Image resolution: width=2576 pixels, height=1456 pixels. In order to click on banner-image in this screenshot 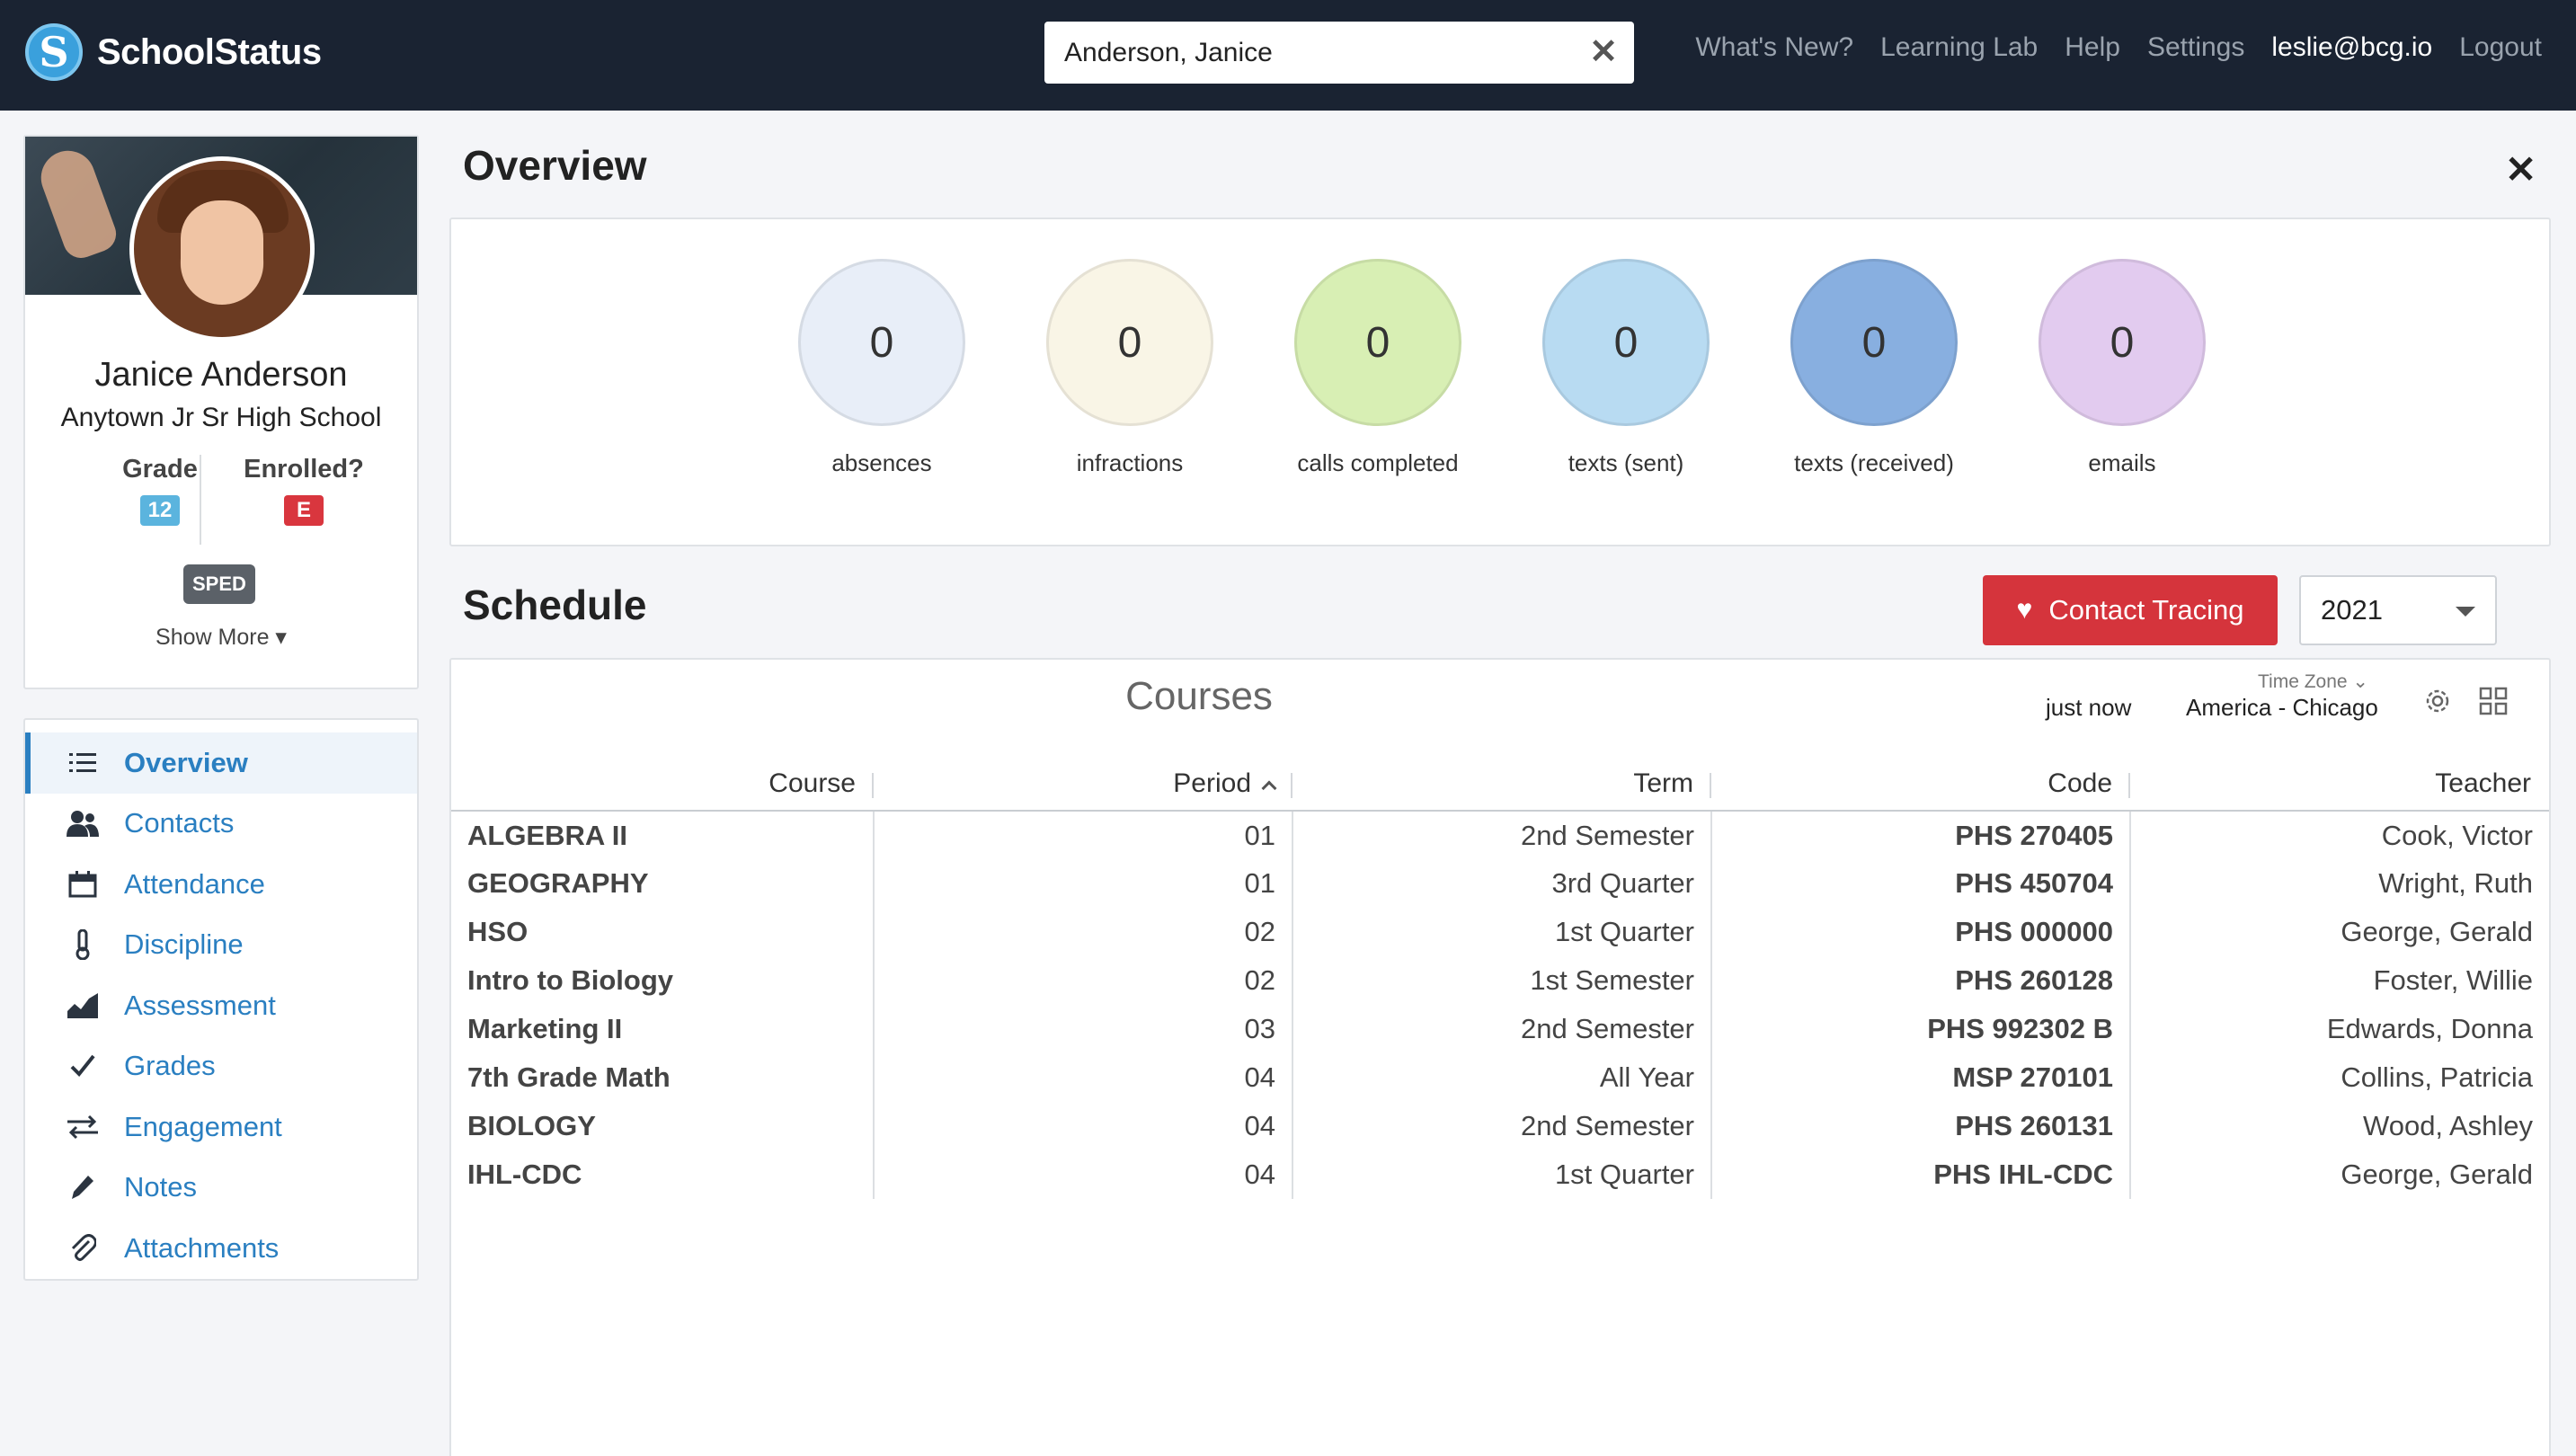, I will do `click(77, 203)`.